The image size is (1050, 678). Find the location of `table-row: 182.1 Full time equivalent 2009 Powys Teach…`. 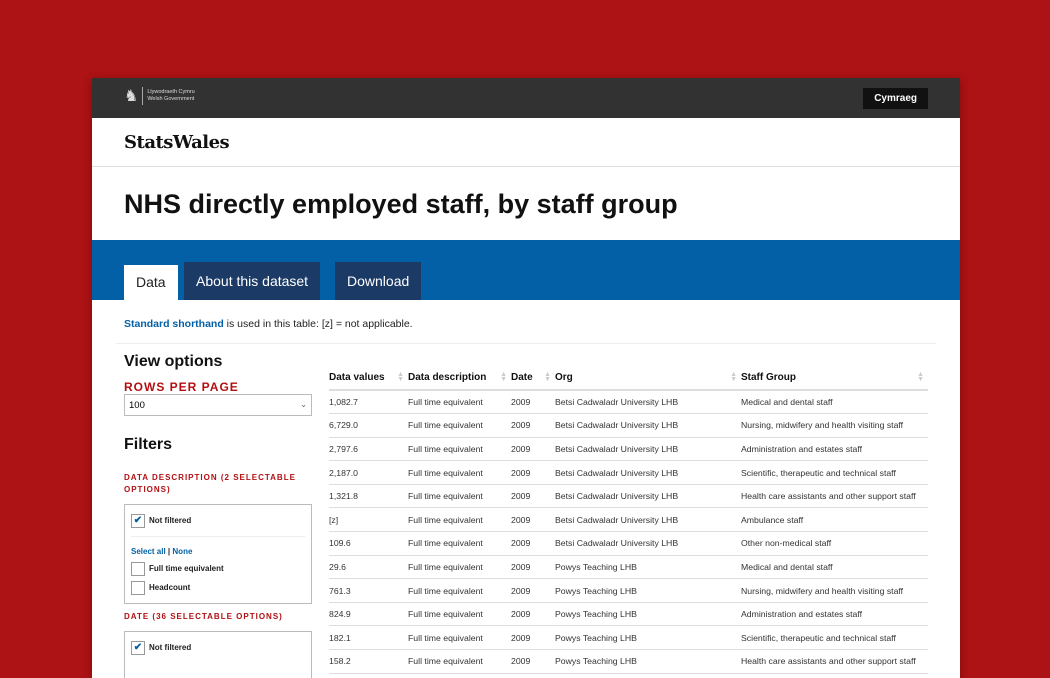

table-row: 182.1 Full time equivalent 2009 Powys Teach… is located at coordinates (628, 638).